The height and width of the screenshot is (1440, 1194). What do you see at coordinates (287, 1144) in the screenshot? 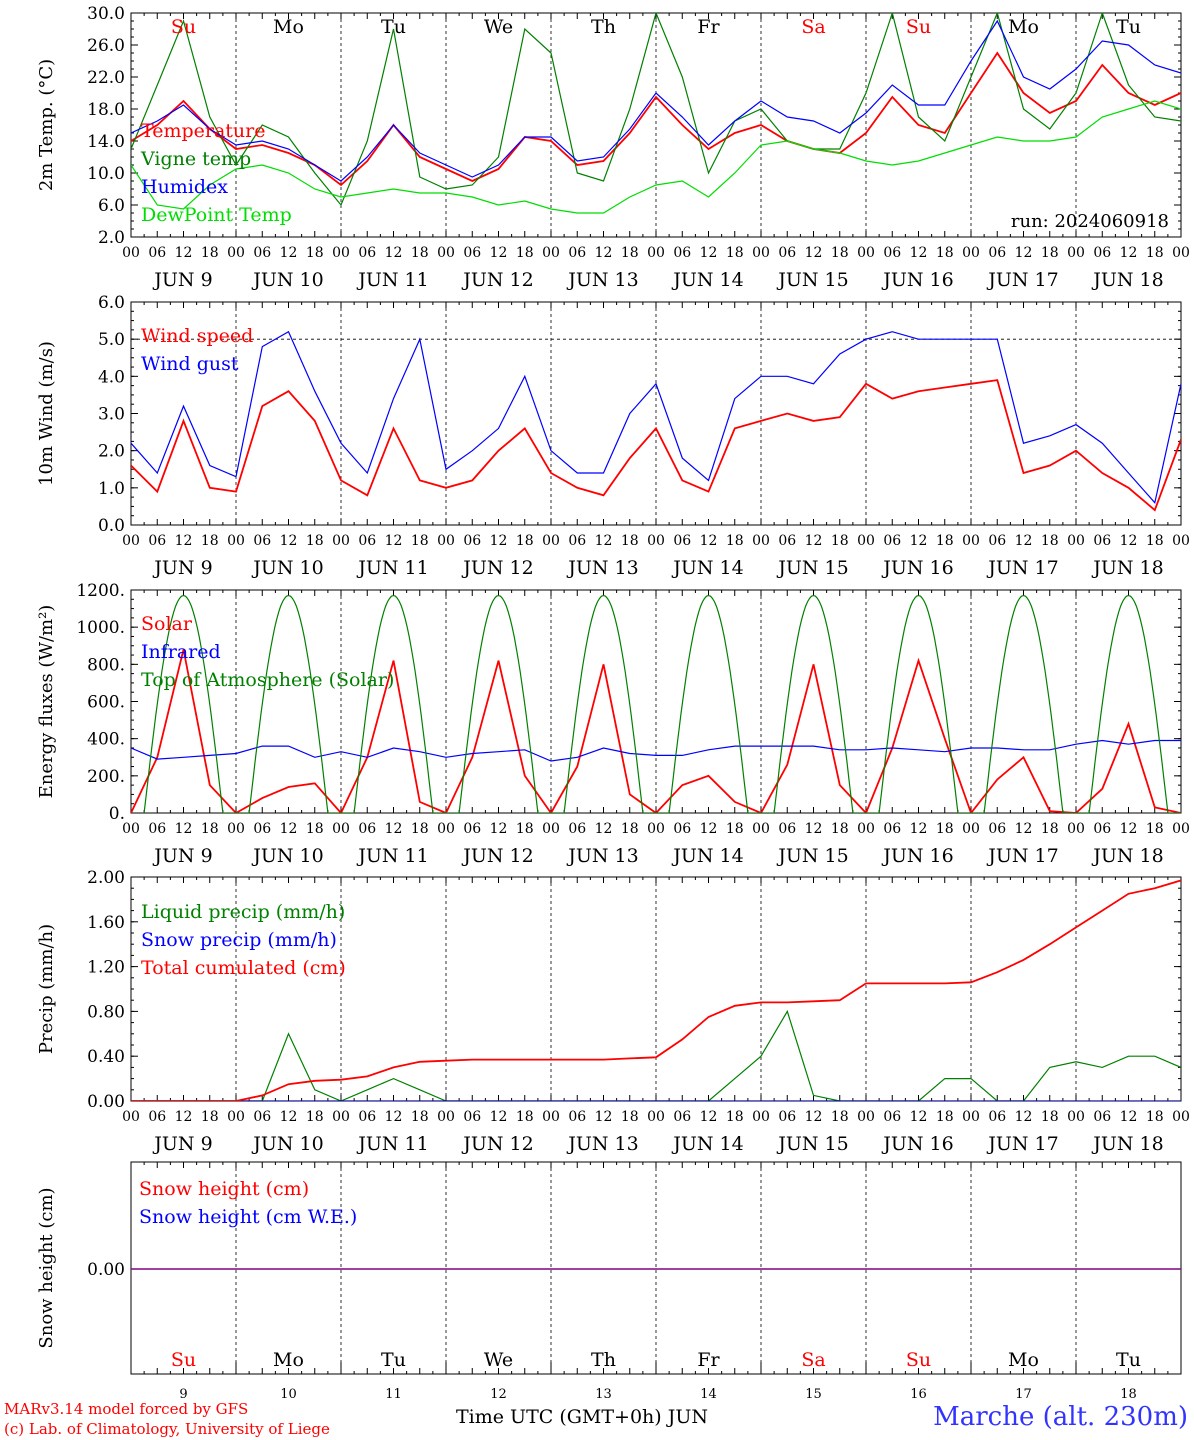
I see `date-label: JUN 10` at bounding box center [287, 1144].